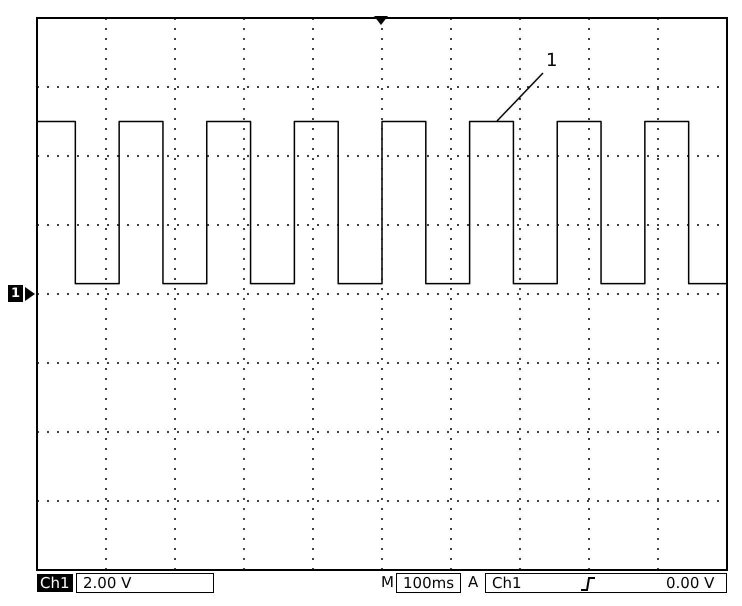  Describe the element at coordinates (690, 583) in the screenshot. I see `text: 0.00 V` at that location.